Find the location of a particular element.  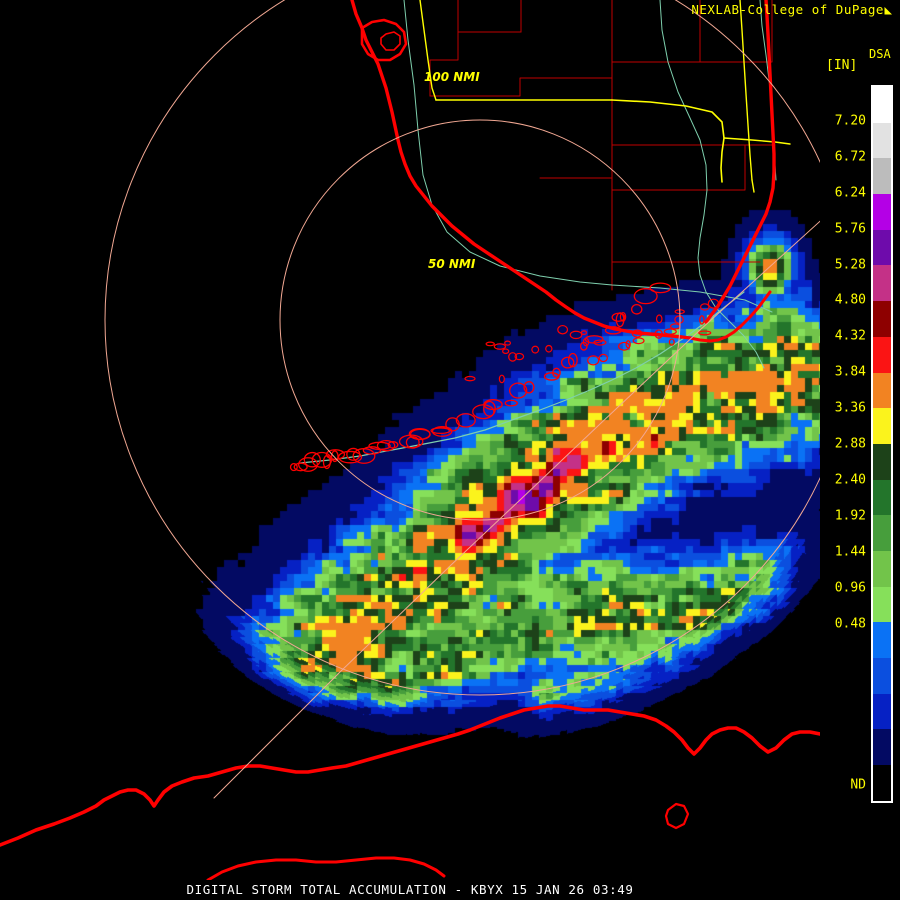

legend-tick-2-40: 2.40 is located at coordinates (850, 480).